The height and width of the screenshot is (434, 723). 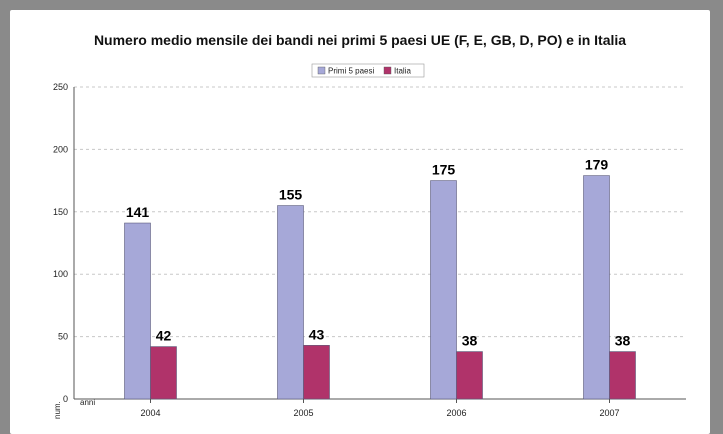 I want to click on data-label: 179, so click(x=597, y=165).